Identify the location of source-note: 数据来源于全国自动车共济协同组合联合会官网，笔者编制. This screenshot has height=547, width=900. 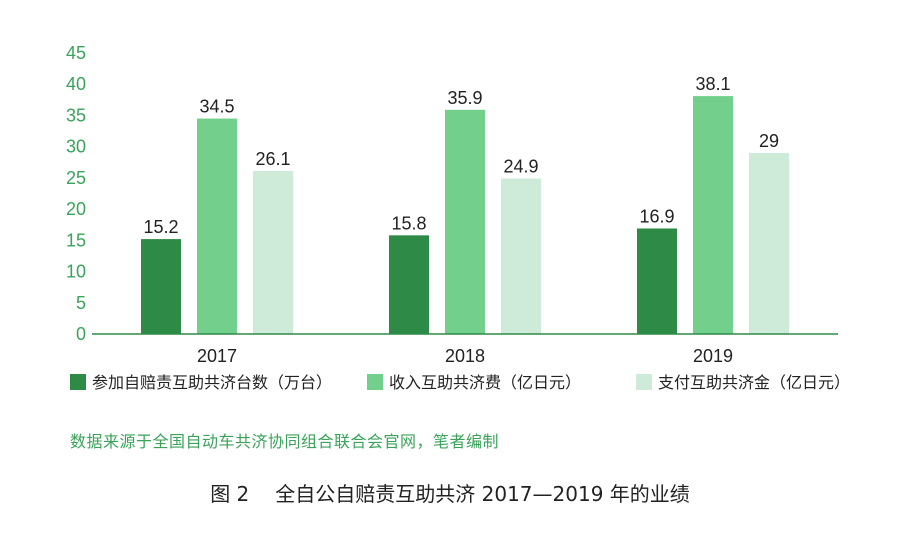
(285, 441).